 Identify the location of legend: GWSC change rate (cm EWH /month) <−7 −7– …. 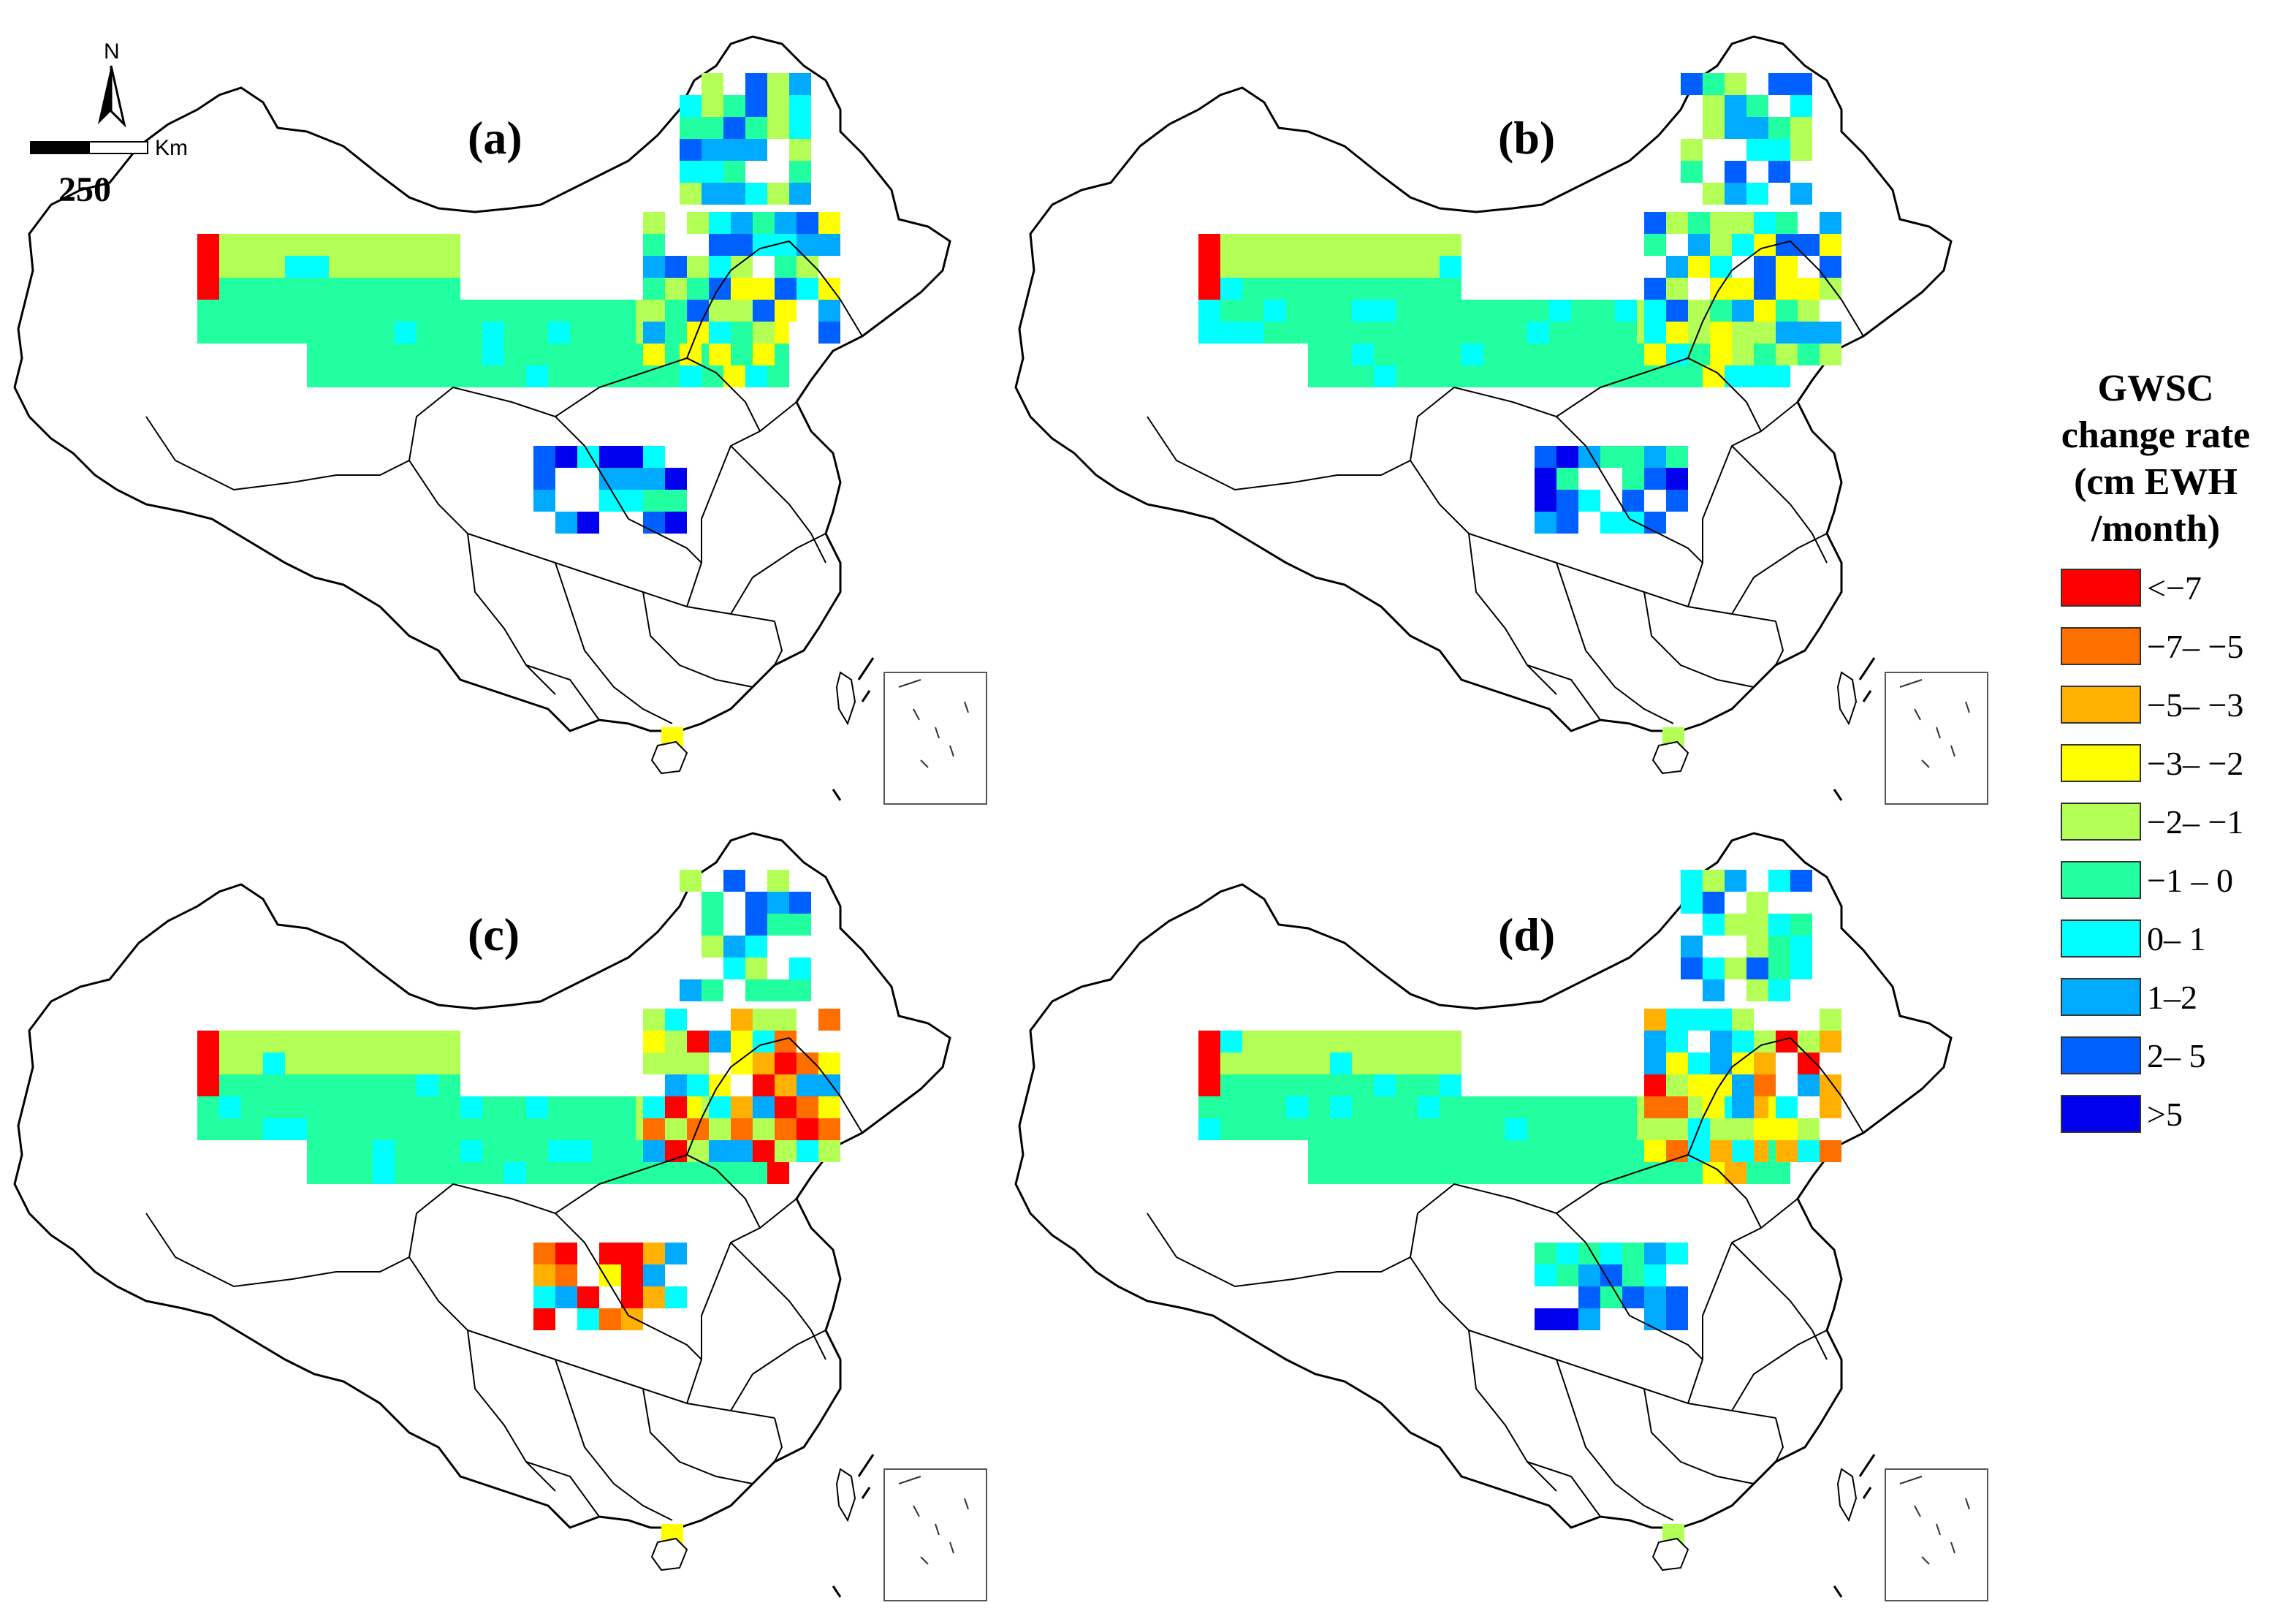
(2155, 754).